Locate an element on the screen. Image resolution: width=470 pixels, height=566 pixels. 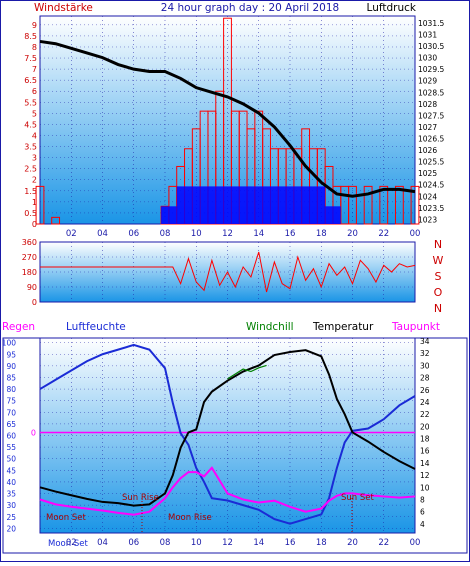
temp-x-tick-label: 08 is located at coordinates (165, 543).